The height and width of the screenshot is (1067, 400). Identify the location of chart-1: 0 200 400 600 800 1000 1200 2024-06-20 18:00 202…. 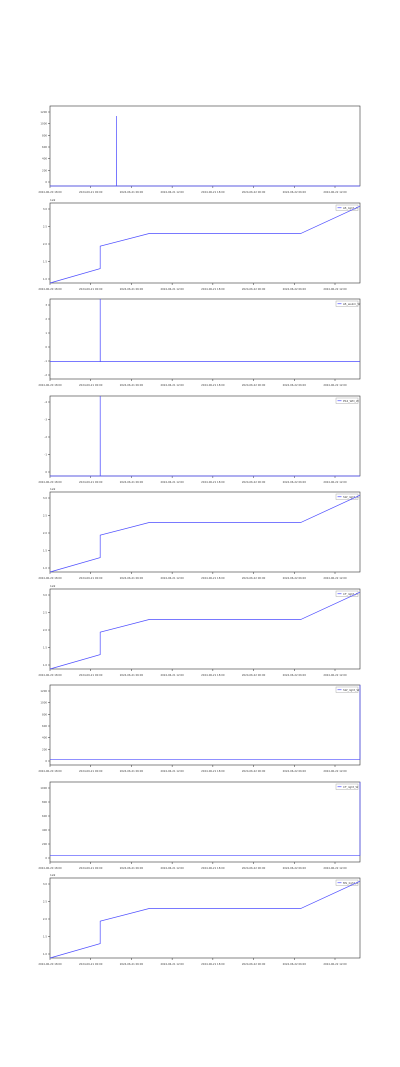
(199, 149).